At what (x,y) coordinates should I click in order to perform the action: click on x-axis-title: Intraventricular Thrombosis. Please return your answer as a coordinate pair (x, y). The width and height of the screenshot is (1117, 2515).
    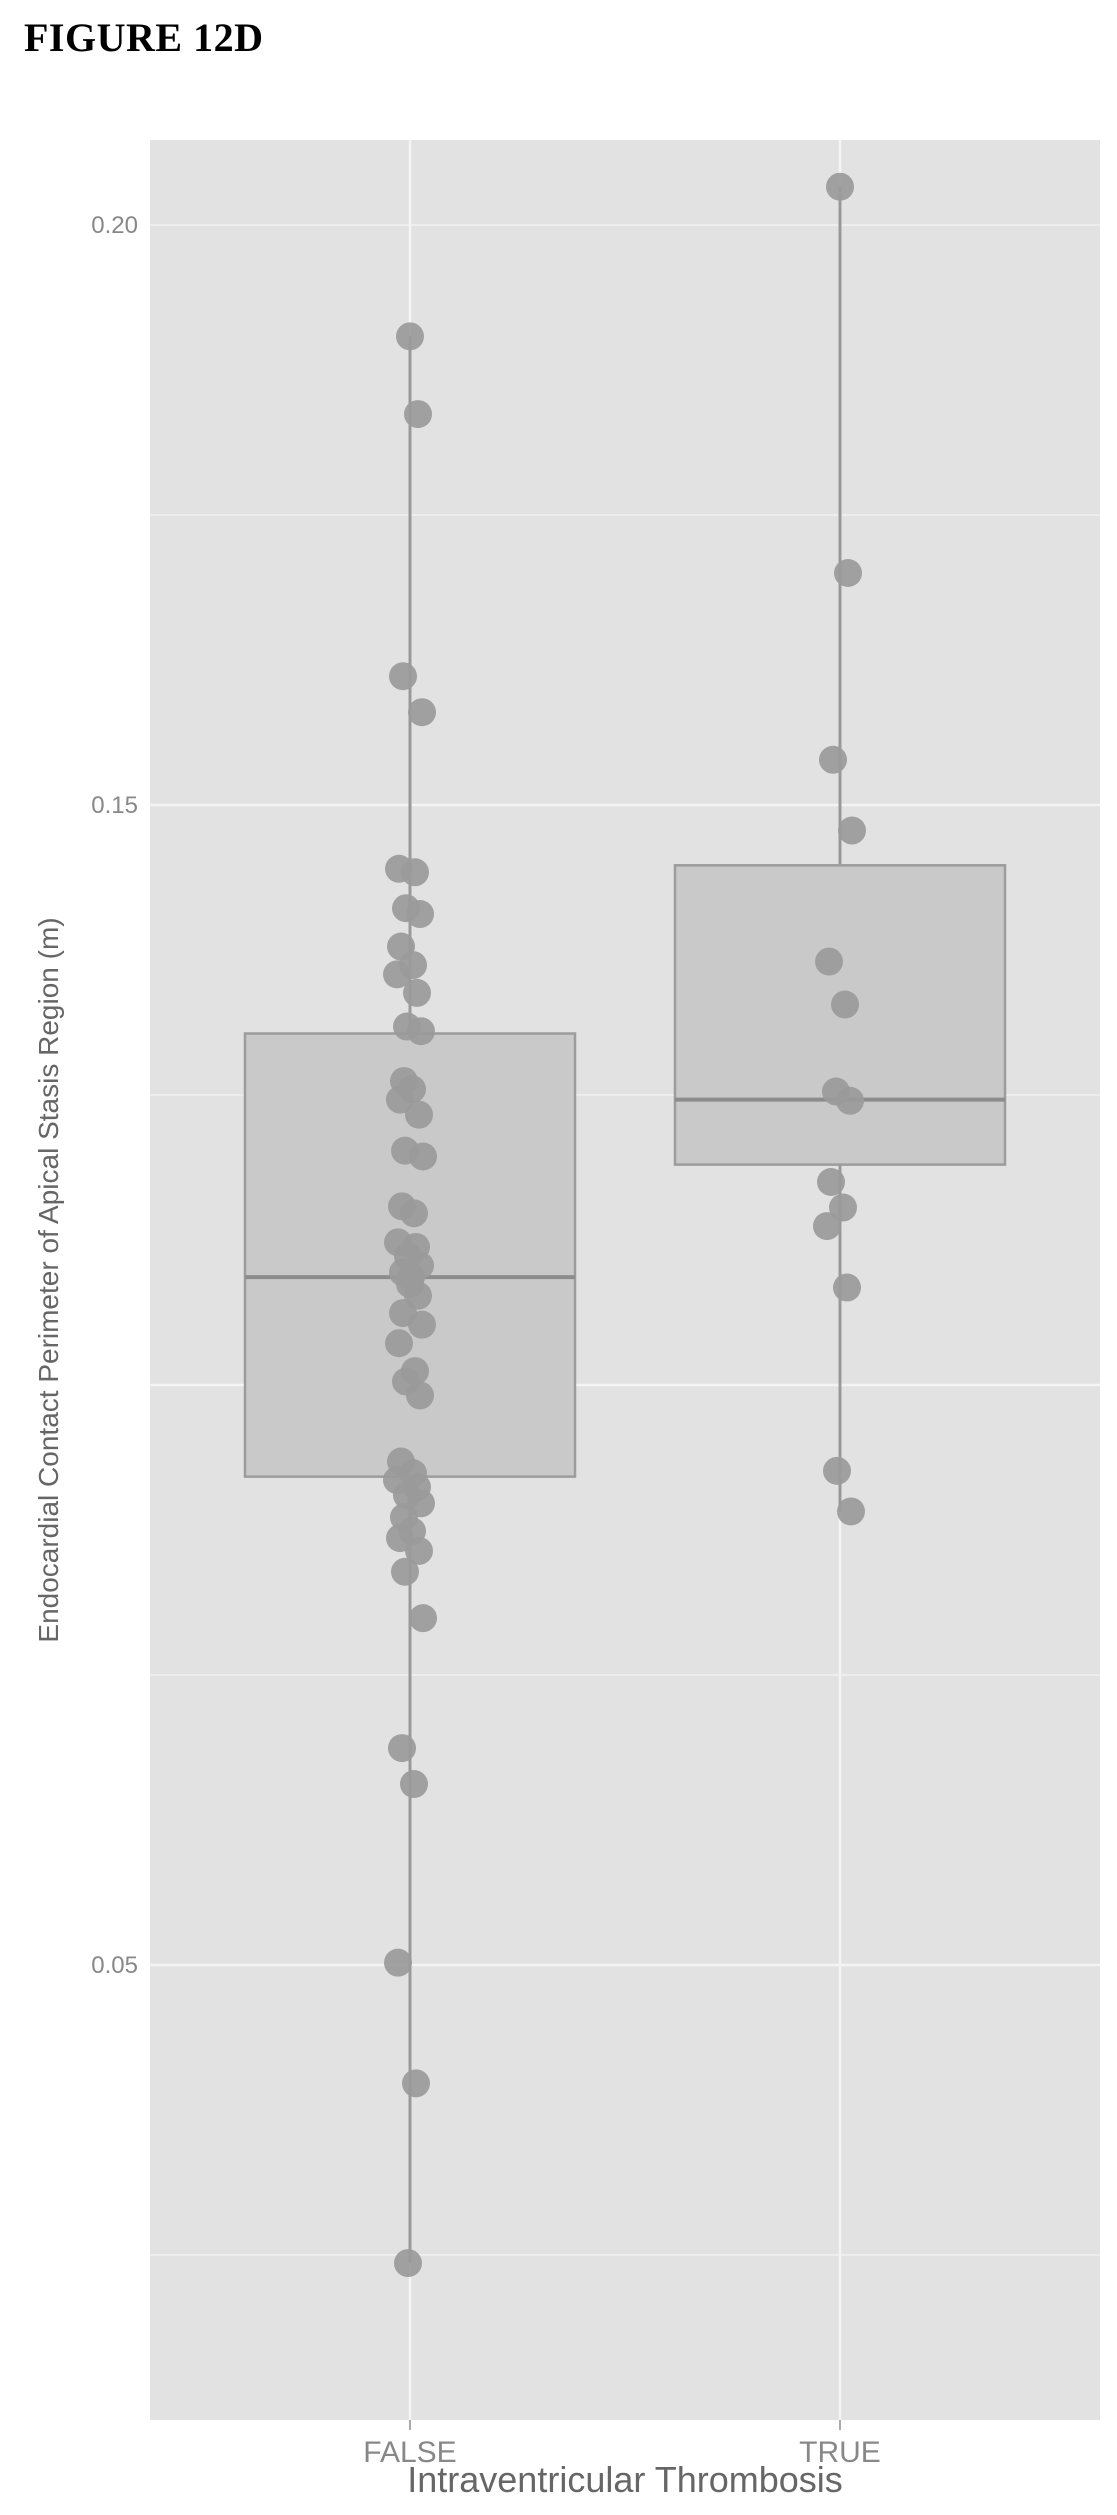
    Looking at the image, I should click on (625, 2479).